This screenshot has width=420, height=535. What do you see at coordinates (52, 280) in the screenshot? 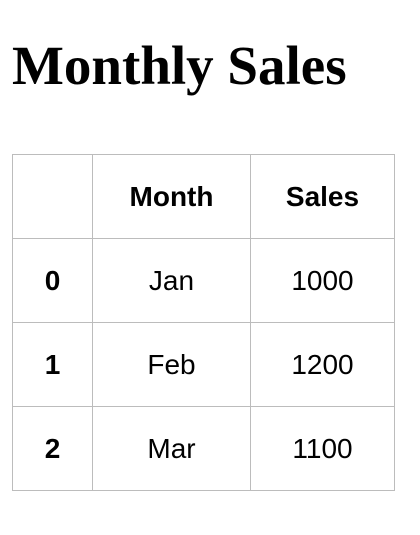
I see `row-index: 0` at bounding box center [52, 280].